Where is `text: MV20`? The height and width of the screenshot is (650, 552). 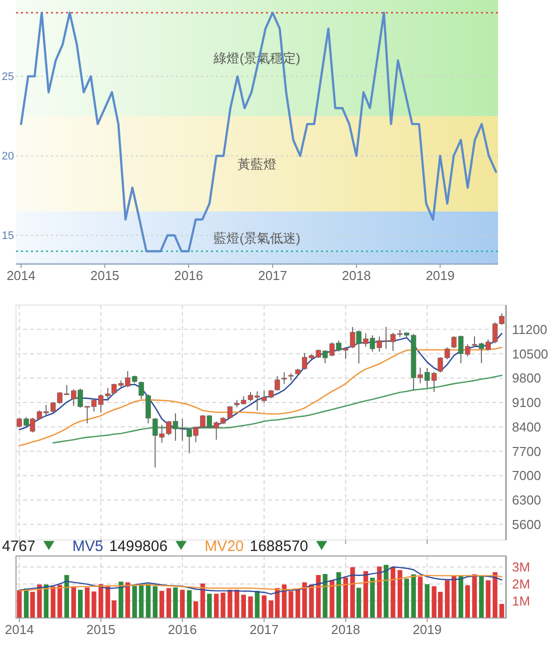 text: MV20 is located at coordinates (224, 546).